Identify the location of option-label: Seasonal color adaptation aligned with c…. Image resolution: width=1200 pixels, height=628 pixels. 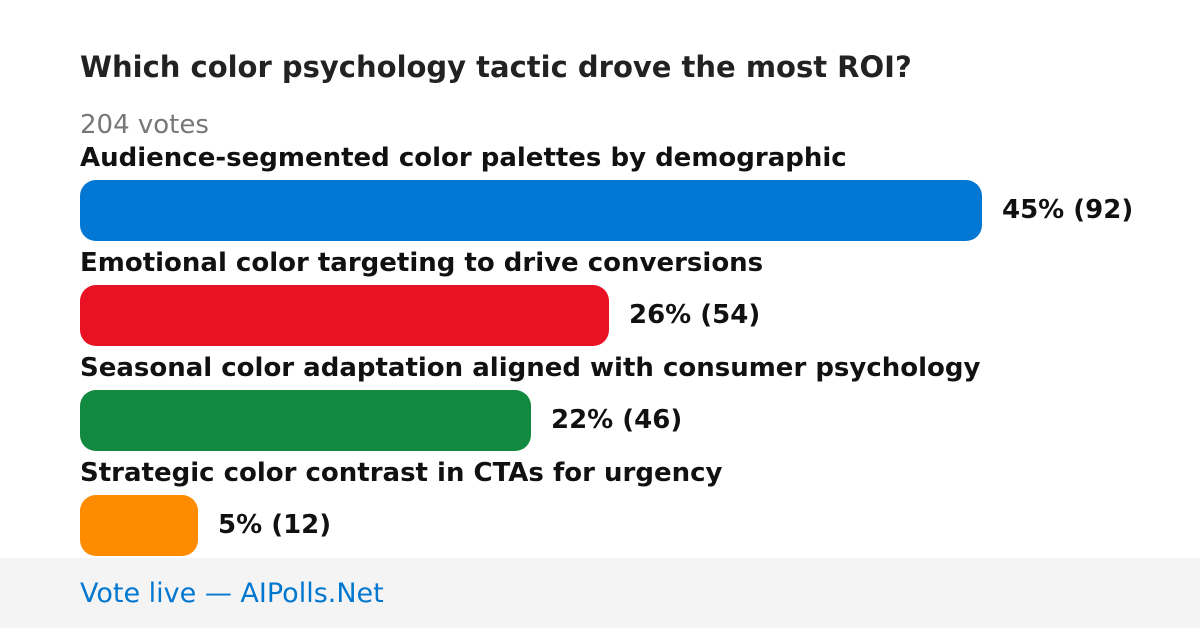
(530, 368).